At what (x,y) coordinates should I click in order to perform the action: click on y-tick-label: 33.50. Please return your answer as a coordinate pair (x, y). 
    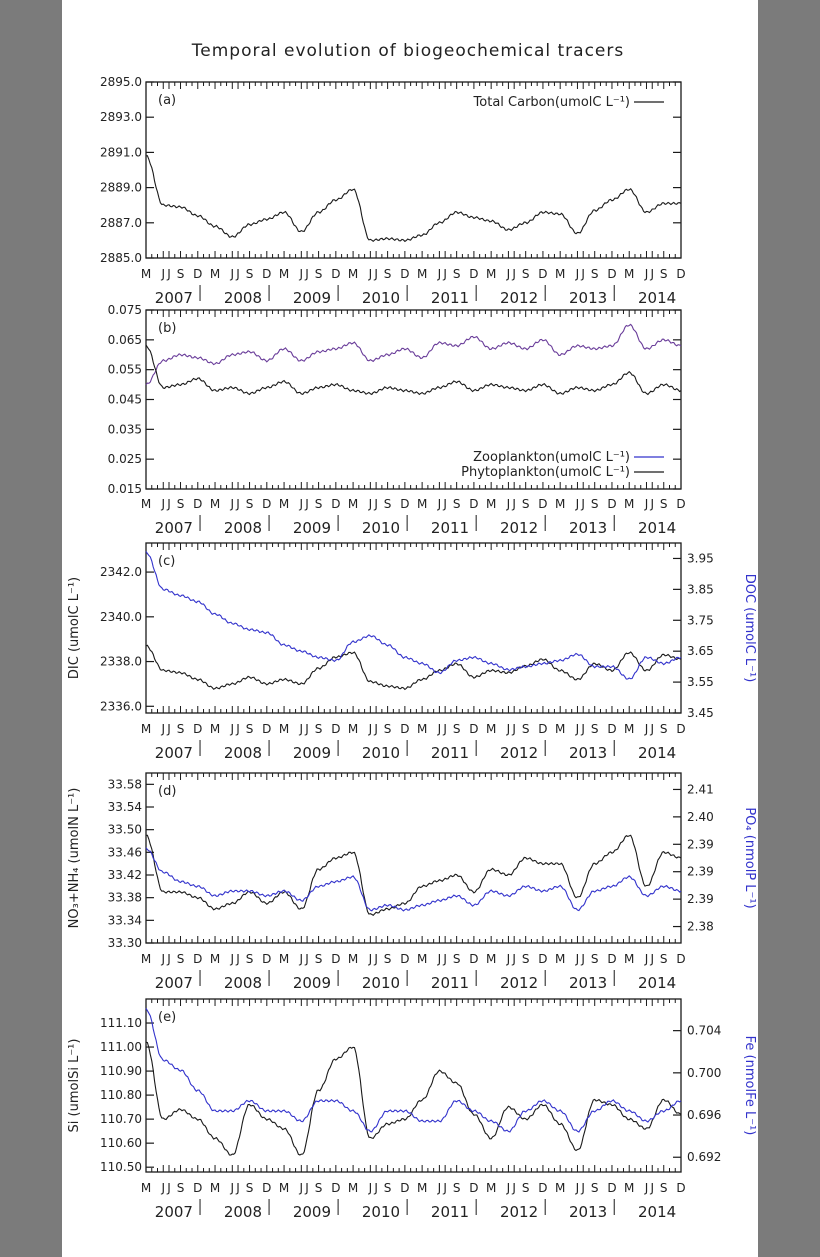
    Looking at the image, I should click on (125, 830).